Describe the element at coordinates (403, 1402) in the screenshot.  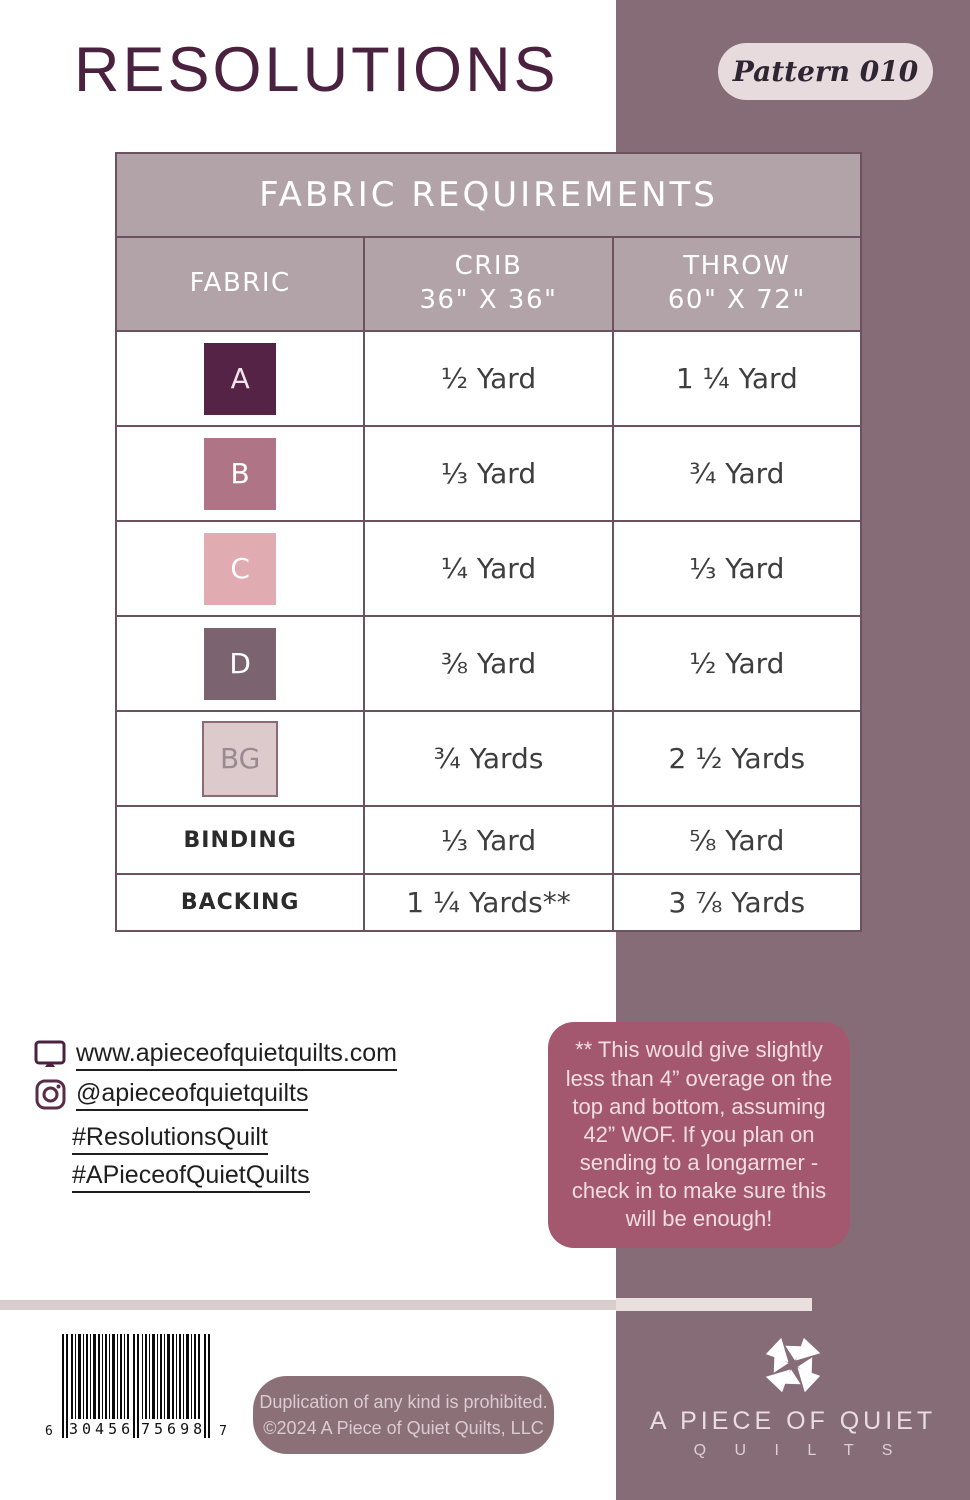
I see `copyright-line-1: Duplication of any kind is prohibited.` at that location.